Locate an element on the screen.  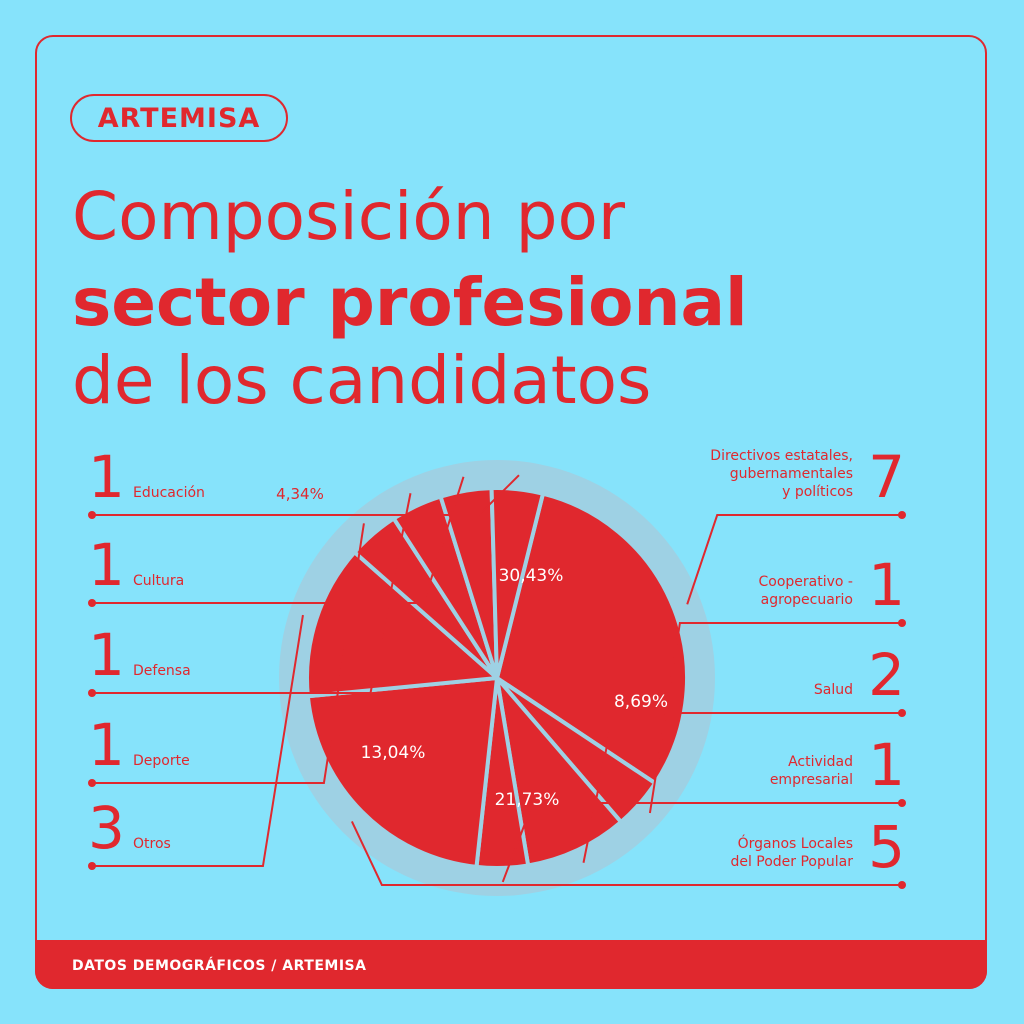
count-otros: 3 is located at coordinates (106, 828).